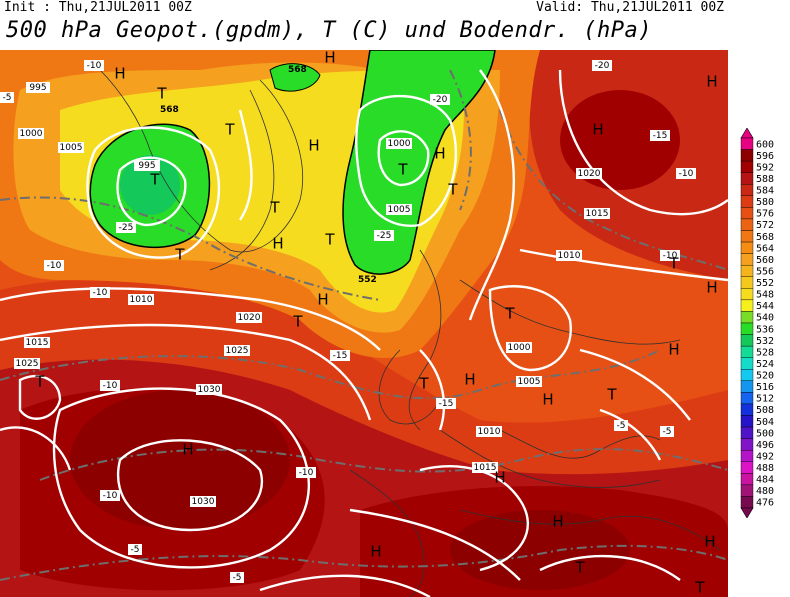  Describe the element at coordinates (169, 110) in the screenshot. I see `geopot-label: 568` at that location.